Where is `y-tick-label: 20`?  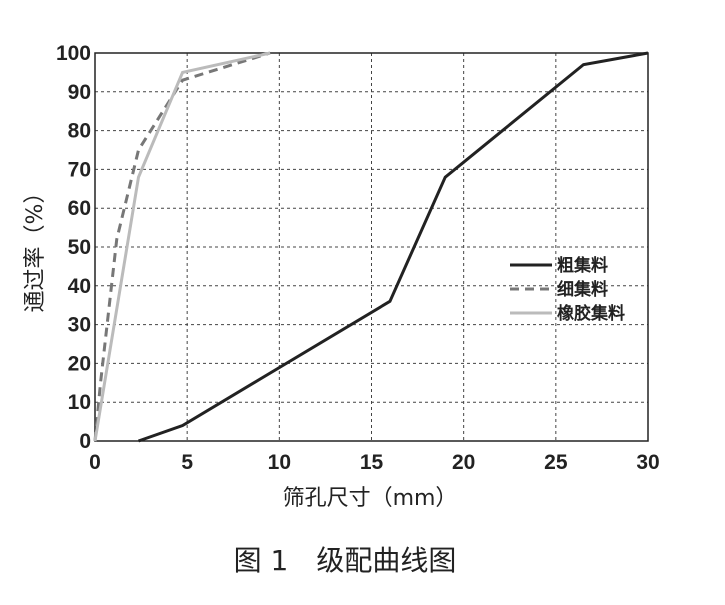 y-tick-label: 20 is located at coordinates (79, 363).